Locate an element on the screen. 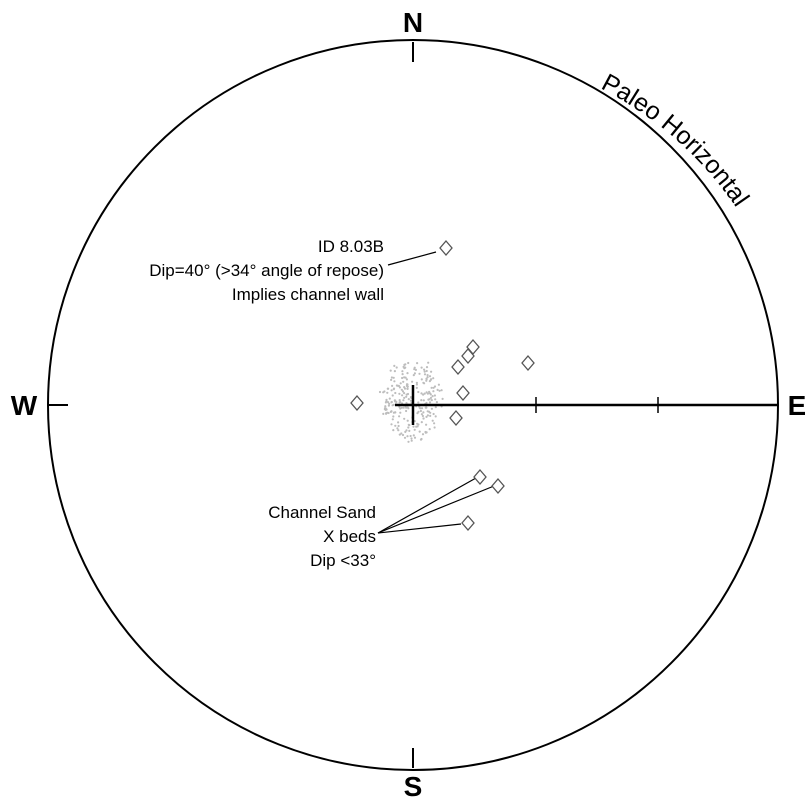  pole-markers is located at coordinates (442, 385).